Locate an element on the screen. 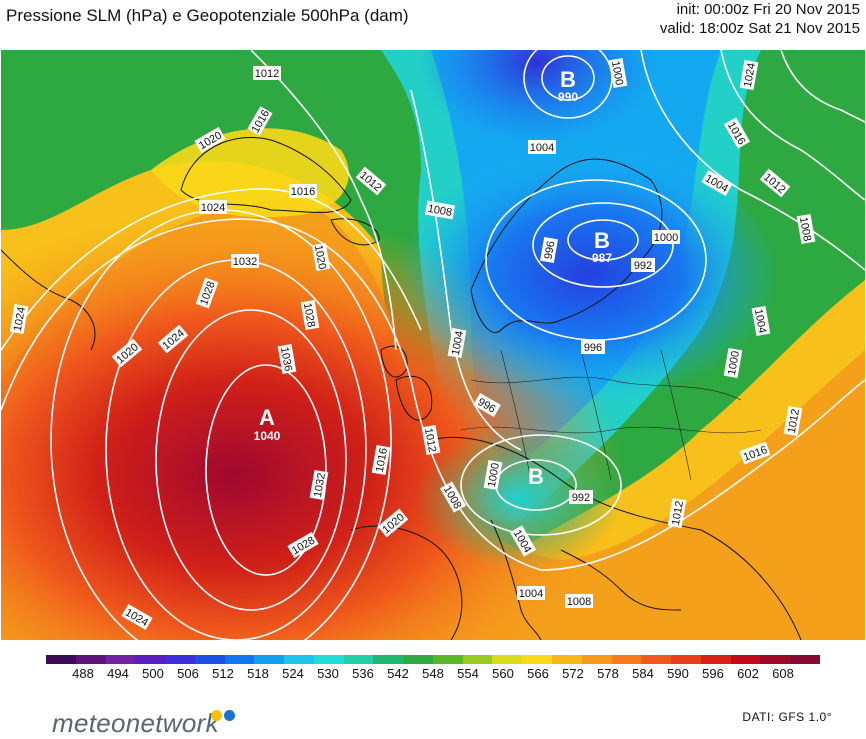  init-time: init: 00:00z Fri 20 Nov 2015 is located at coordinates (768, 9).